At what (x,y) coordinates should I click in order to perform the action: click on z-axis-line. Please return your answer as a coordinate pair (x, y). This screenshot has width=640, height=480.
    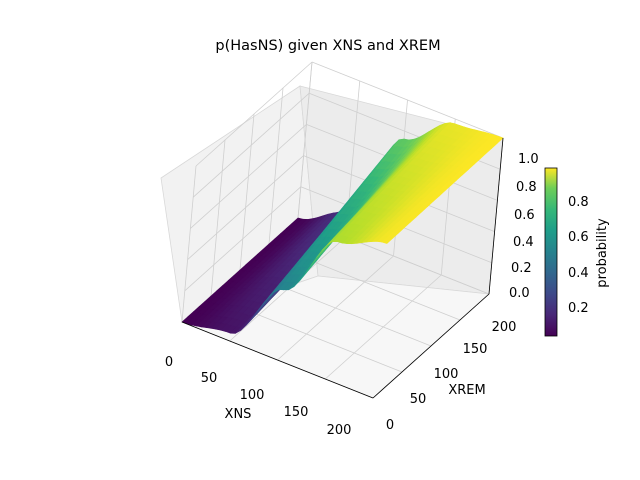
    Looking at the image, I should click on (496, 216).